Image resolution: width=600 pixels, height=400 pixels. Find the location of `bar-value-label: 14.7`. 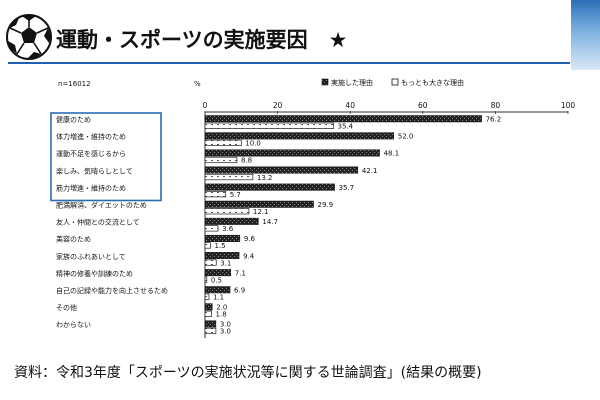

bar-value-label: 14.7 is located at coordinates (270, 222).